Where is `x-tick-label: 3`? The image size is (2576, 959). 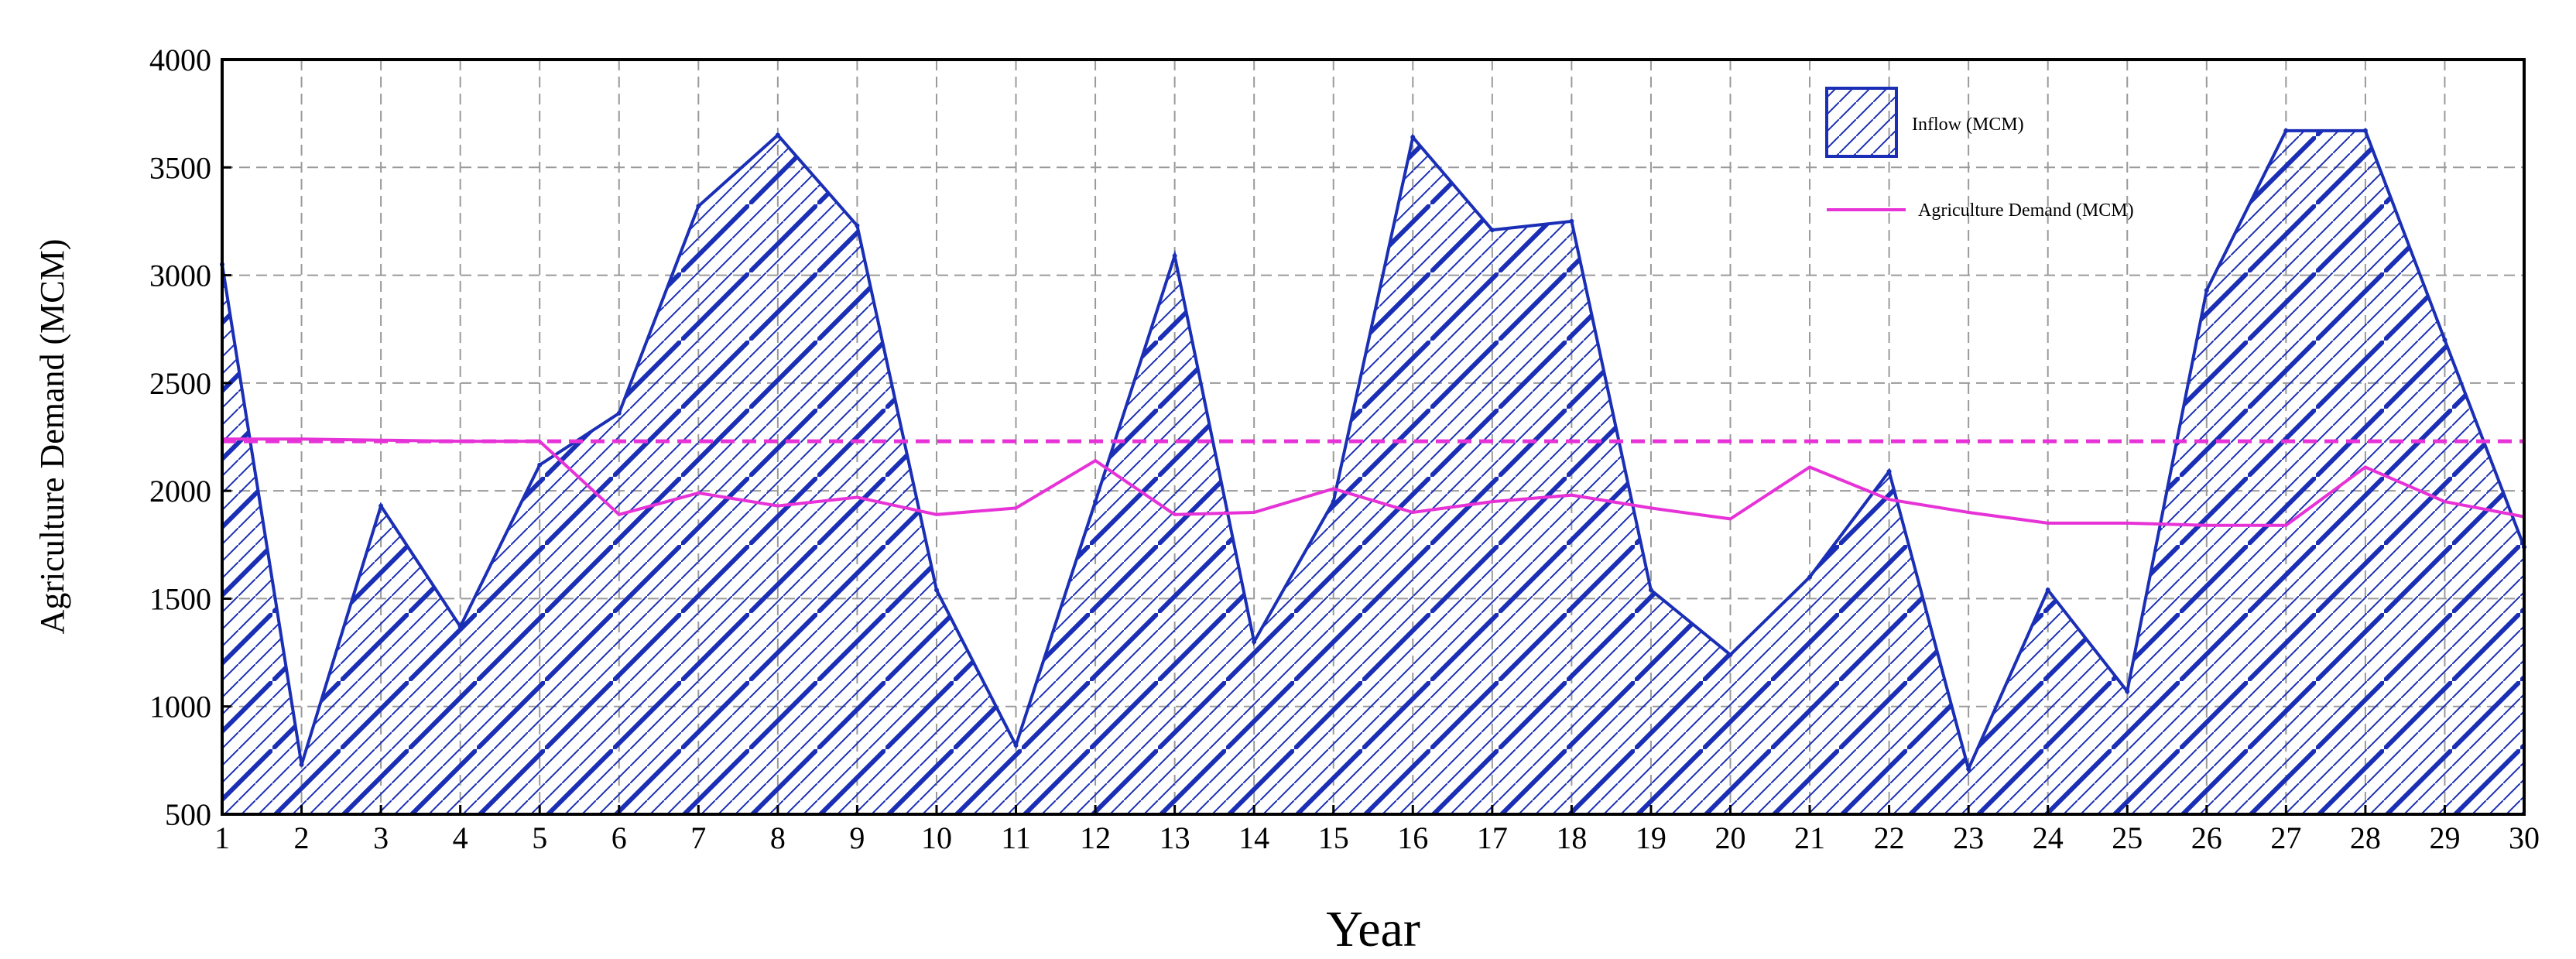 x-tick-label: 3 is located at coordinates (381, 838).